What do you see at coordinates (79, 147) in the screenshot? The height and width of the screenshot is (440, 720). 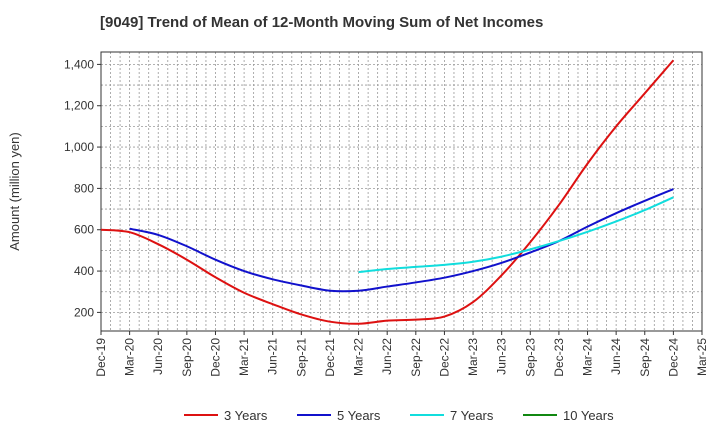 I see `y-tick-label: 1,000` at bounding box center [79, 147].